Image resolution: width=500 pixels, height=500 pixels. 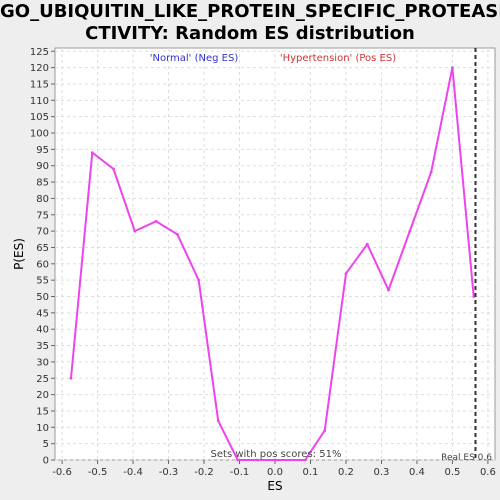 I want to click on x-tick-label: -0.5, so click(x=98, y=472).